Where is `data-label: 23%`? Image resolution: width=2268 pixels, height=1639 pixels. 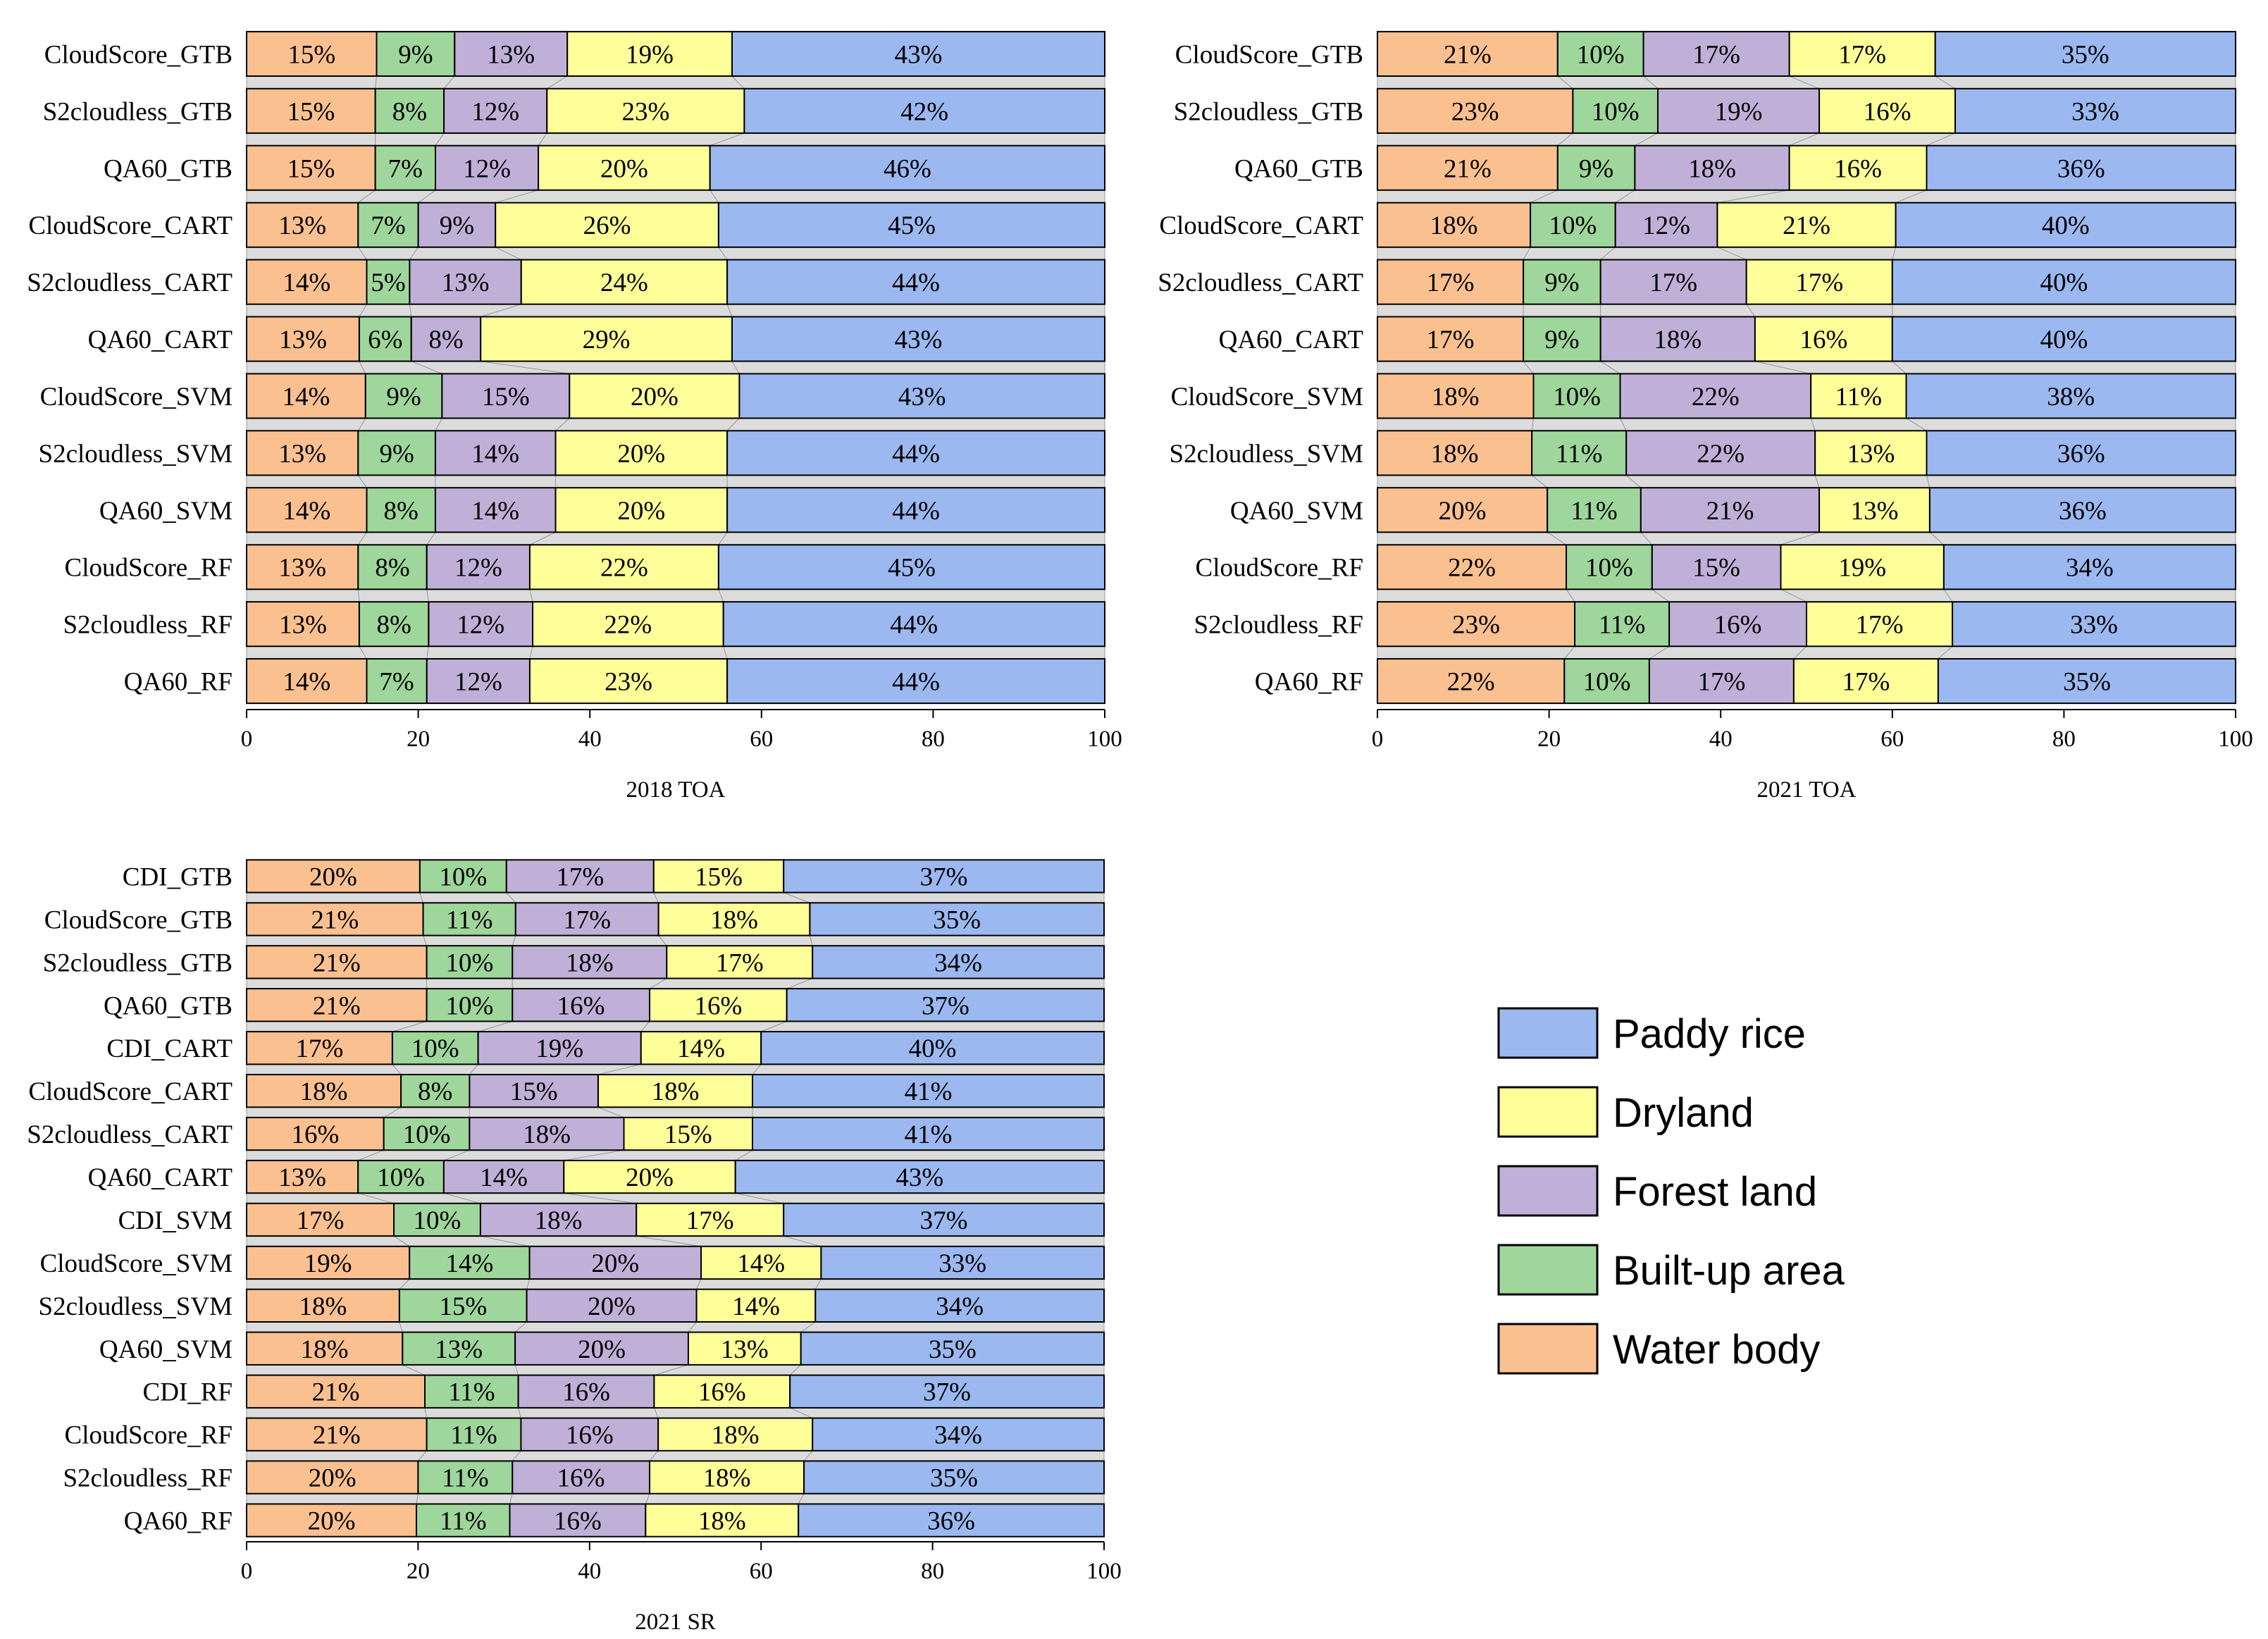
data-label: 23% is located at coordinates (1475, 111).